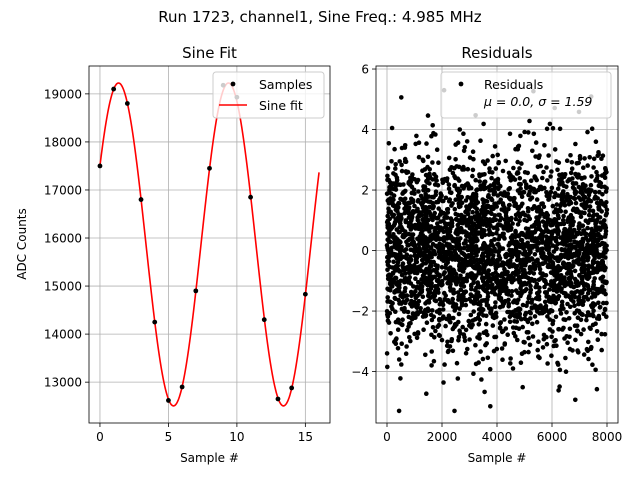 This screenshot has height=484, width=640. I want to click on sine-fit-ytick-label: 17000, so click(63, 190).